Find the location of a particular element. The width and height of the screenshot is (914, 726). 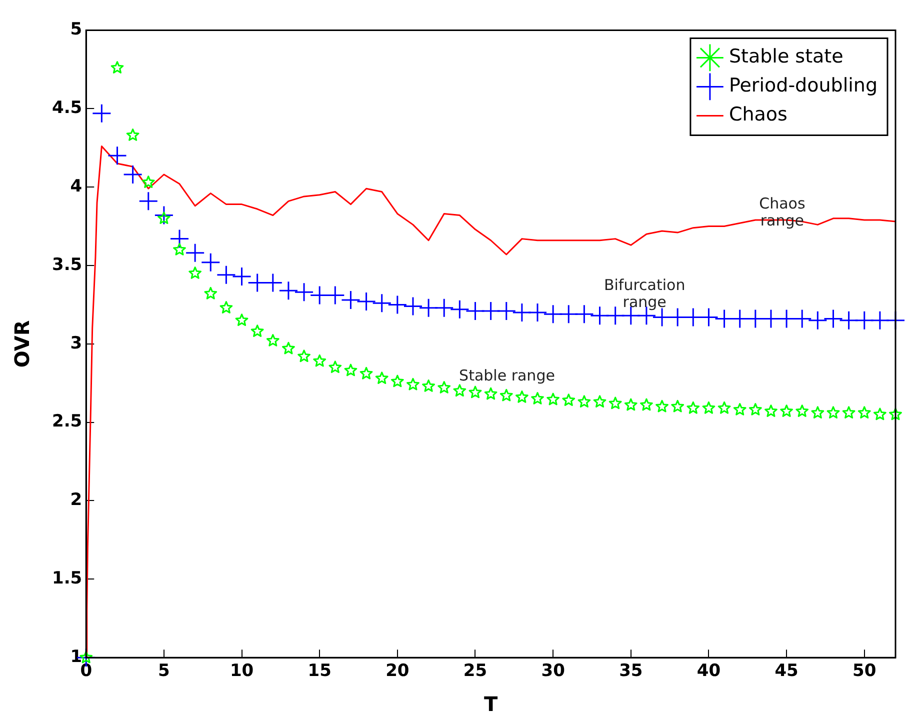

x-axis-title: T is located at coordinates (491, 704).